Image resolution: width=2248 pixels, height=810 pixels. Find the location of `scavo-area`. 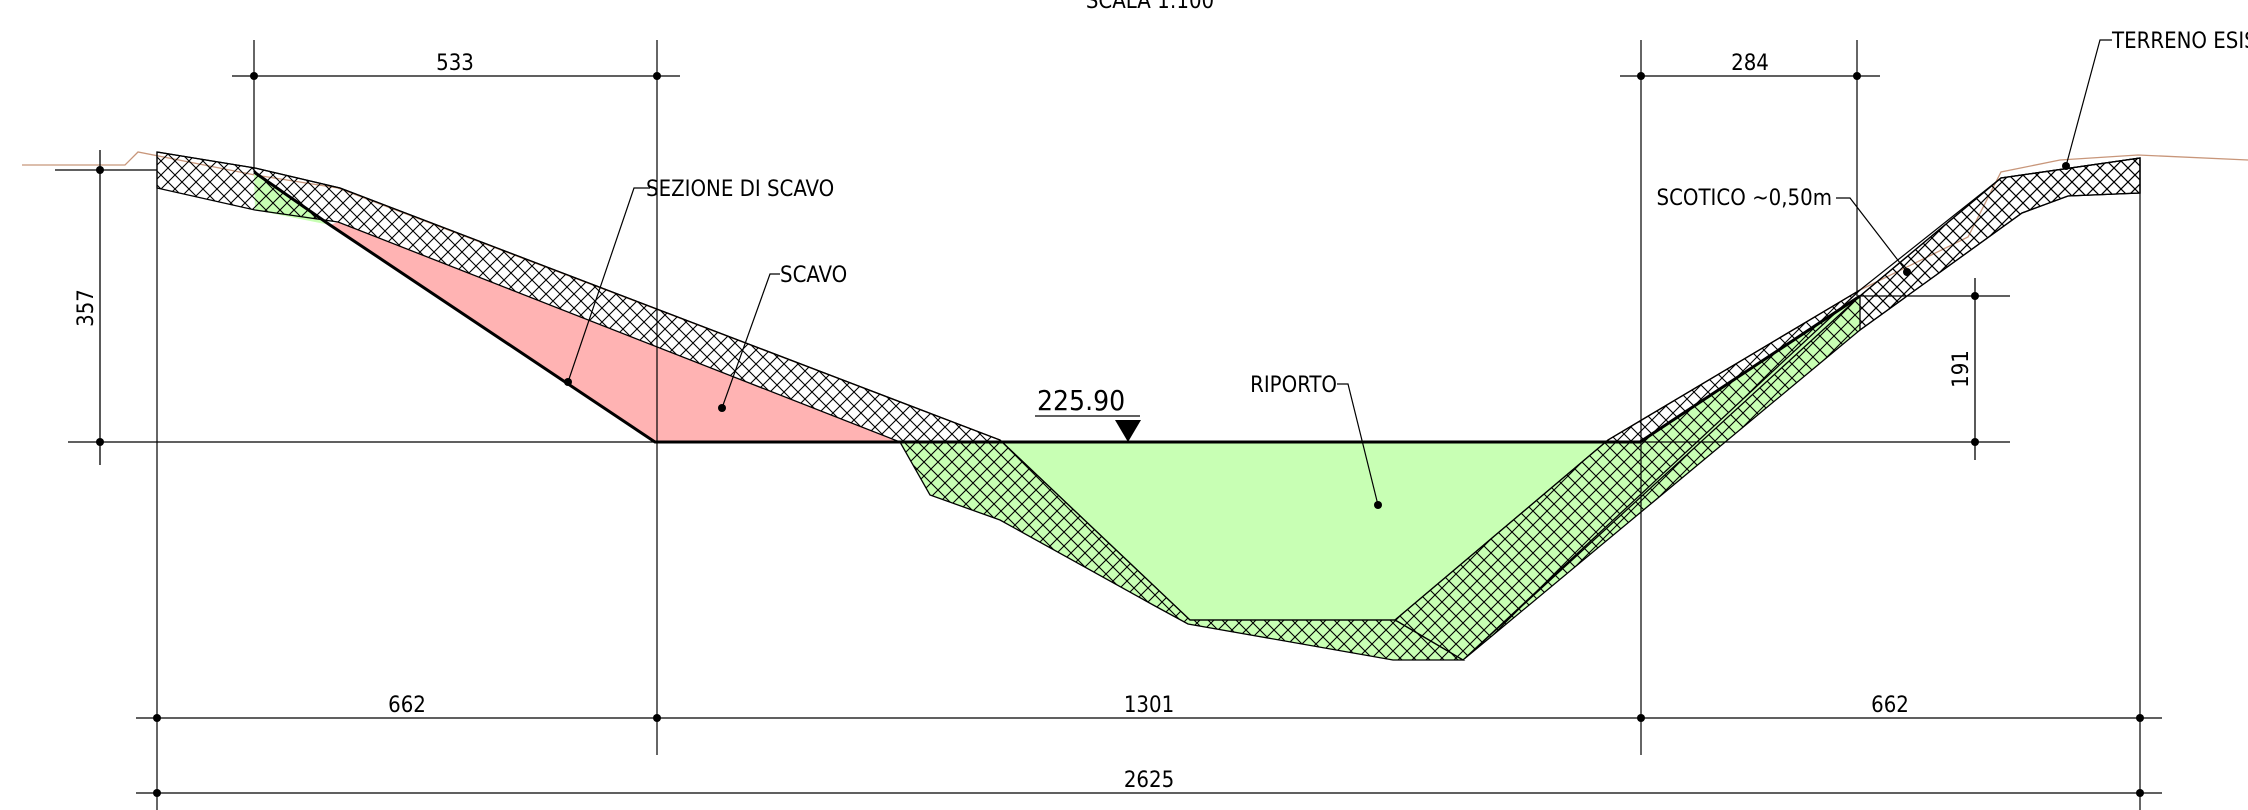

scavo-area is located at coordinates (615, 332).